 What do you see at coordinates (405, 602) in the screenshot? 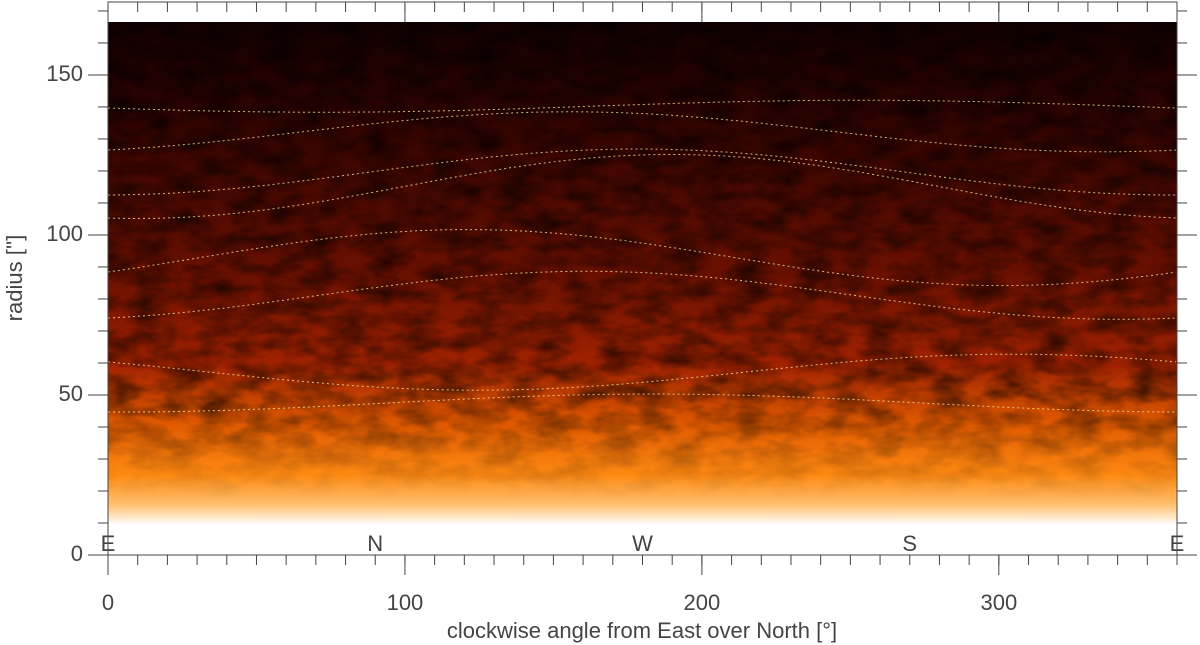
I see `x-tick-label: 100` at bounding box center [405, 602].